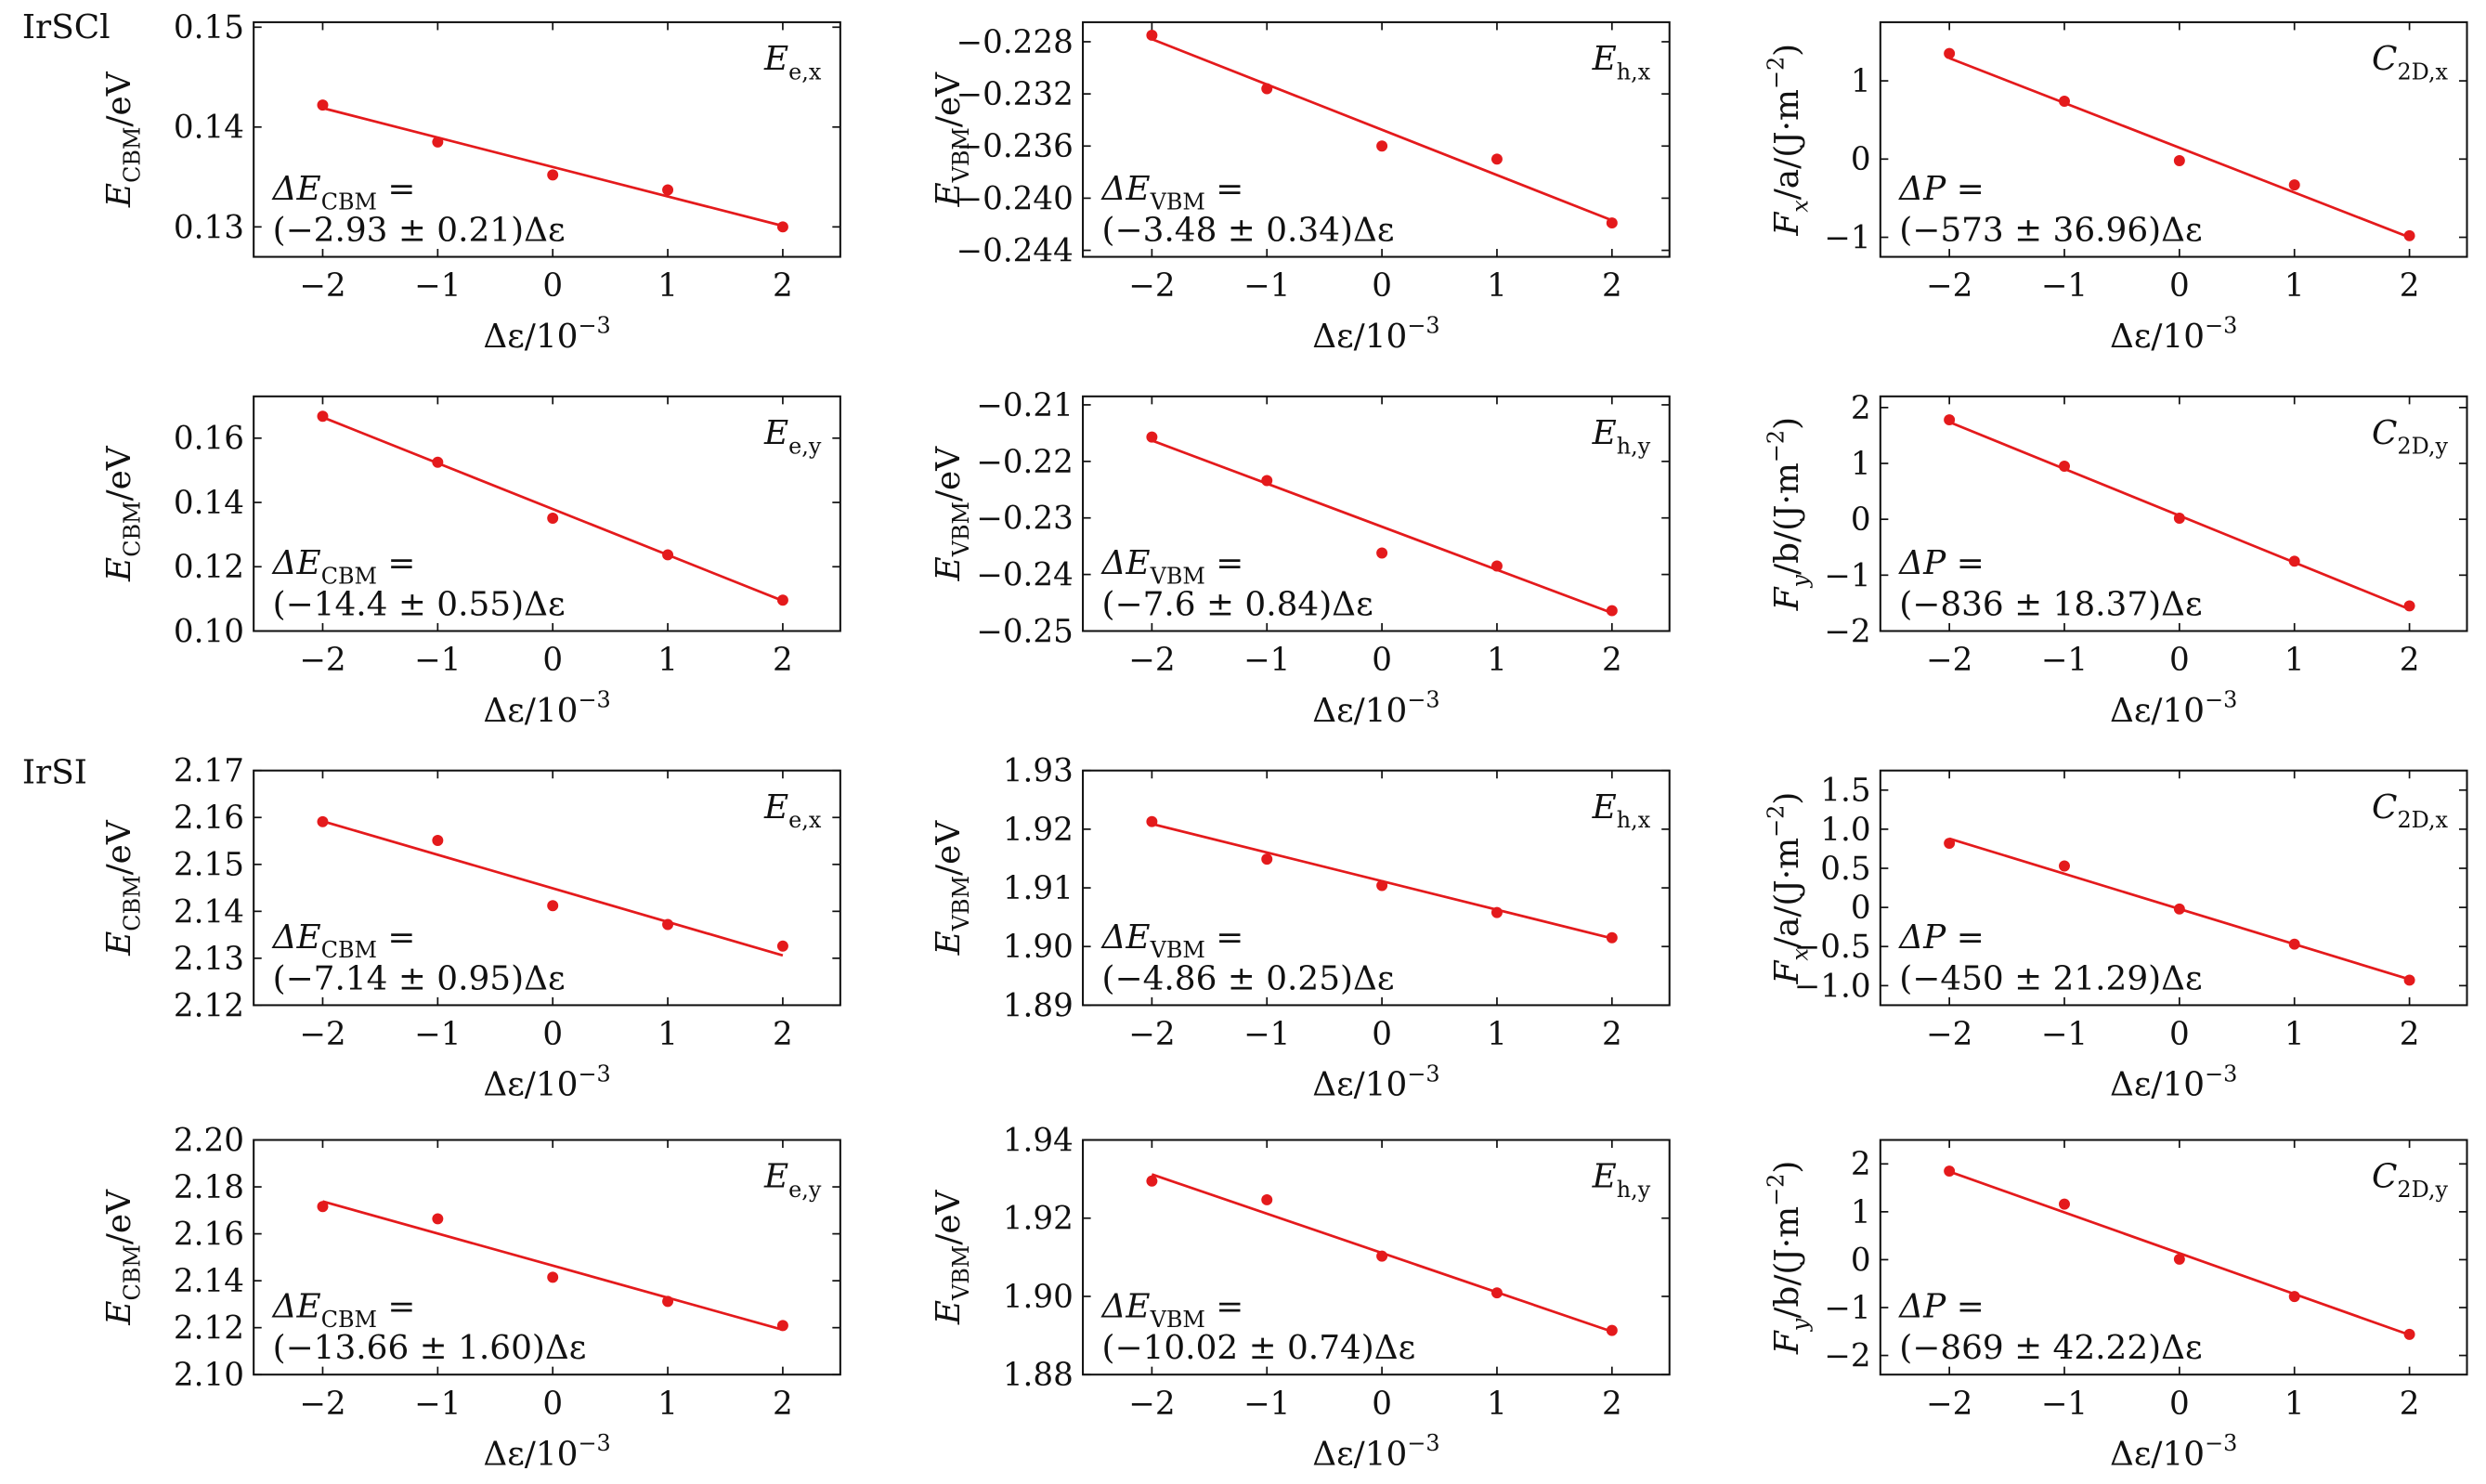 This screenshot has height=1484, width=2486. What do you see at coordinates (66, 27) in the screenshot?
I see `group-label-irscl: IrSCl` at bounding box center [66, 27].